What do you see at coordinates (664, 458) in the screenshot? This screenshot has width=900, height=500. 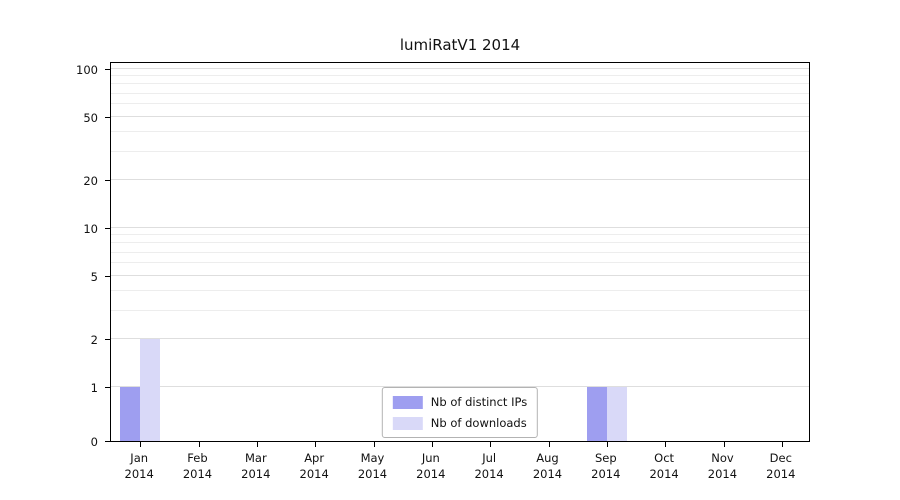 I see `x-tick-month: Oct` at bounding box center [664, 458].